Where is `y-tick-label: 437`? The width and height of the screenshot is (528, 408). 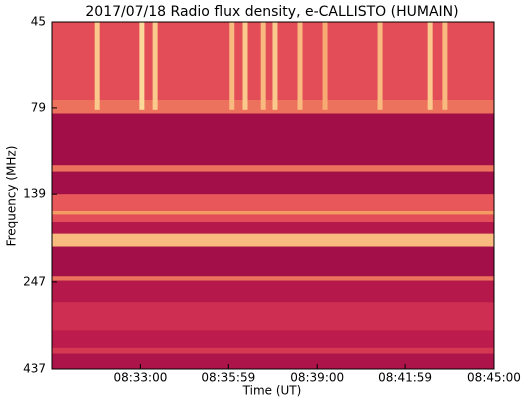
y-tick-label: 437 is located at coordinates (34, 369).